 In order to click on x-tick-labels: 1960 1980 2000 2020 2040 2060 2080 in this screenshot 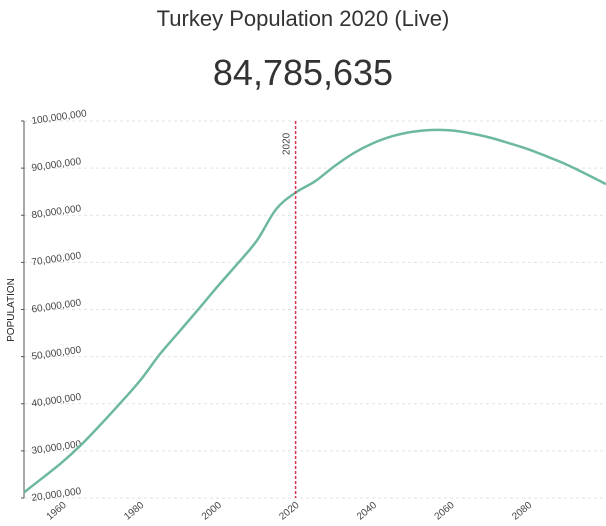, I will do `click(290, 511)`.